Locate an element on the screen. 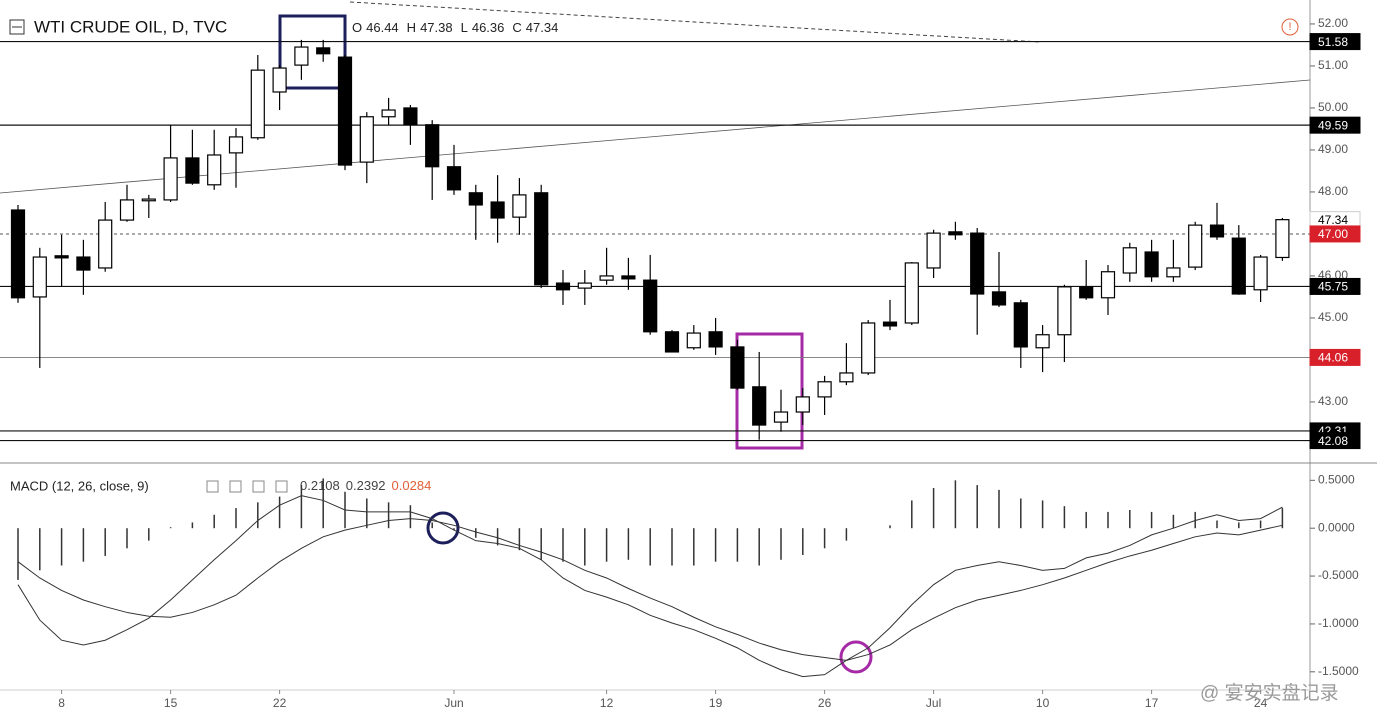 This screenshot has width=1377, height=718. legend-value: 46.36 is located at coordinates (488, 27).